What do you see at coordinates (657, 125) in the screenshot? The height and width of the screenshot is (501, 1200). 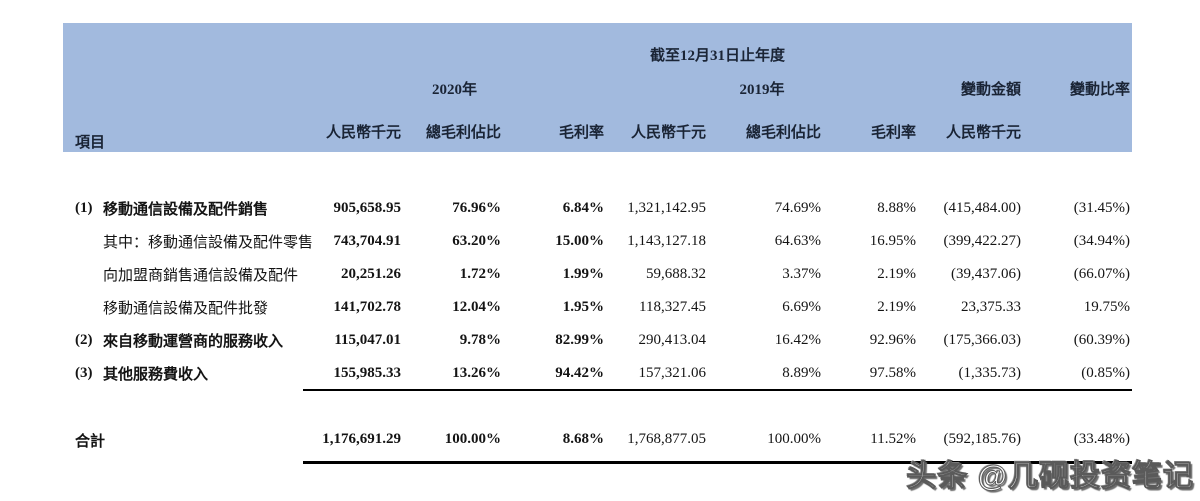 I see `subcol-2019-rmb: 人民幣千元` at bounding box center [657, 125].